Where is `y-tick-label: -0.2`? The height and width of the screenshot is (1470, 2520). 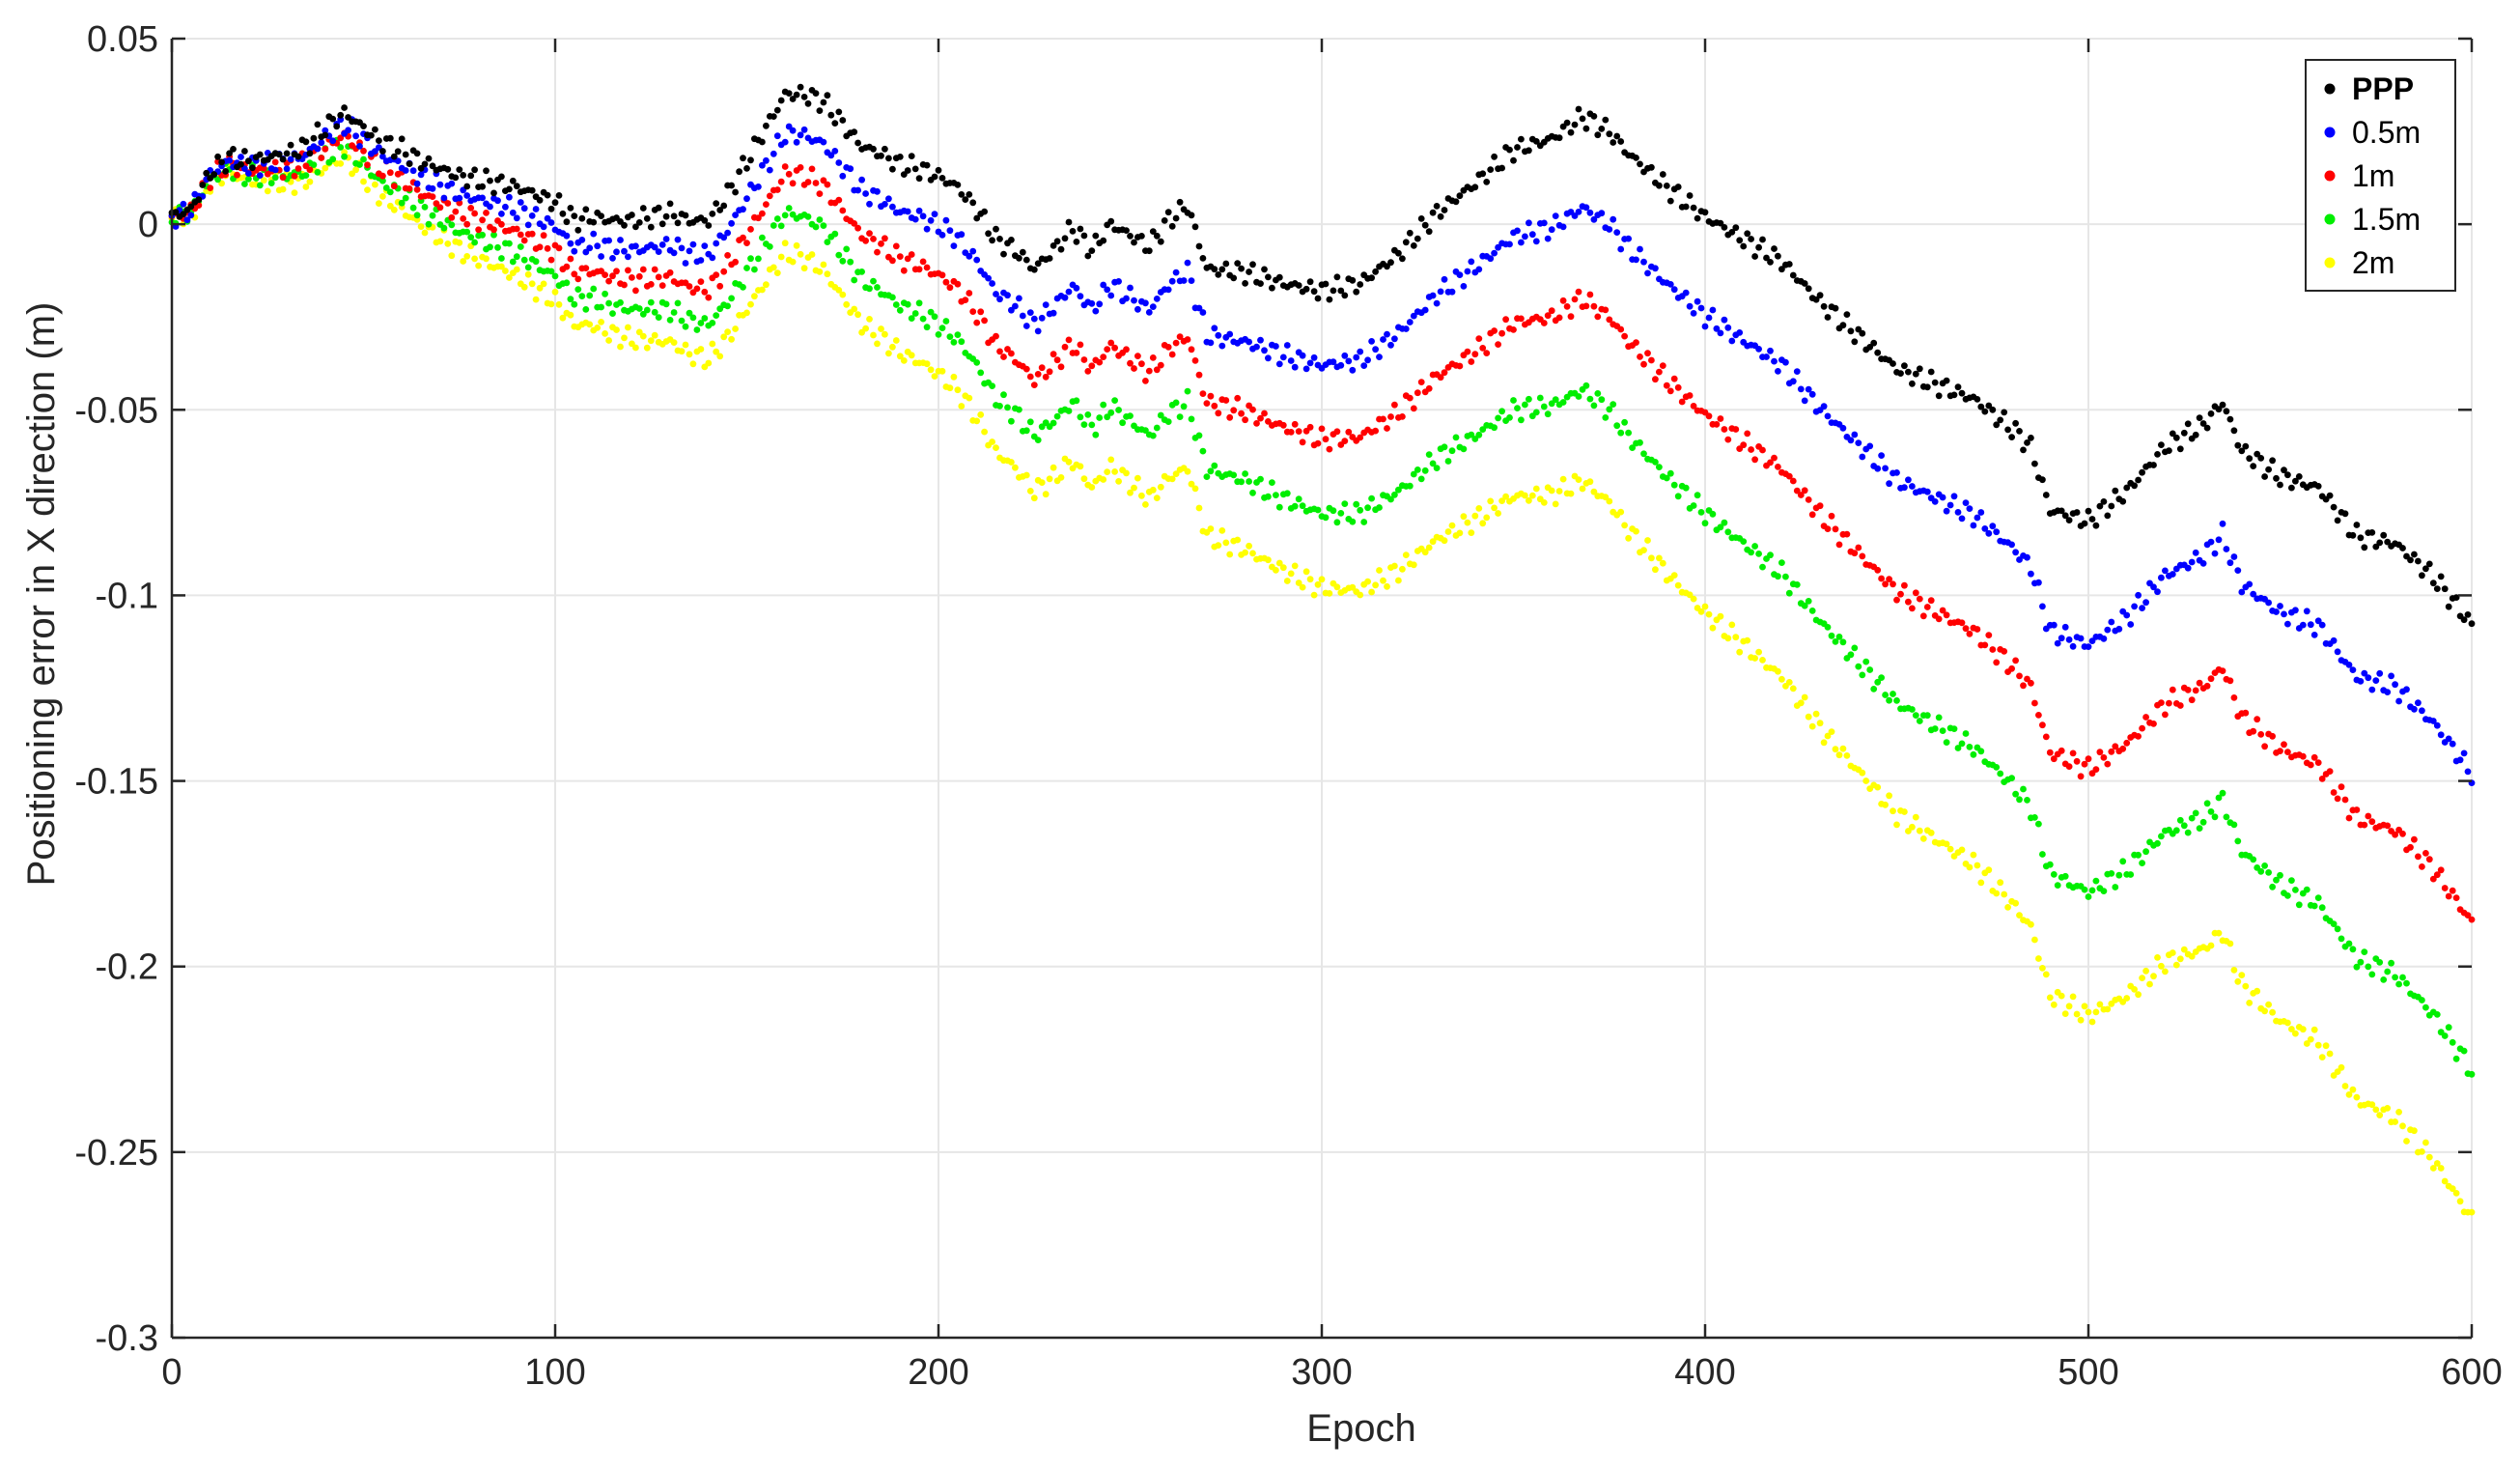 y-tick-label: -0.2 is located at coordinates (127, 967).